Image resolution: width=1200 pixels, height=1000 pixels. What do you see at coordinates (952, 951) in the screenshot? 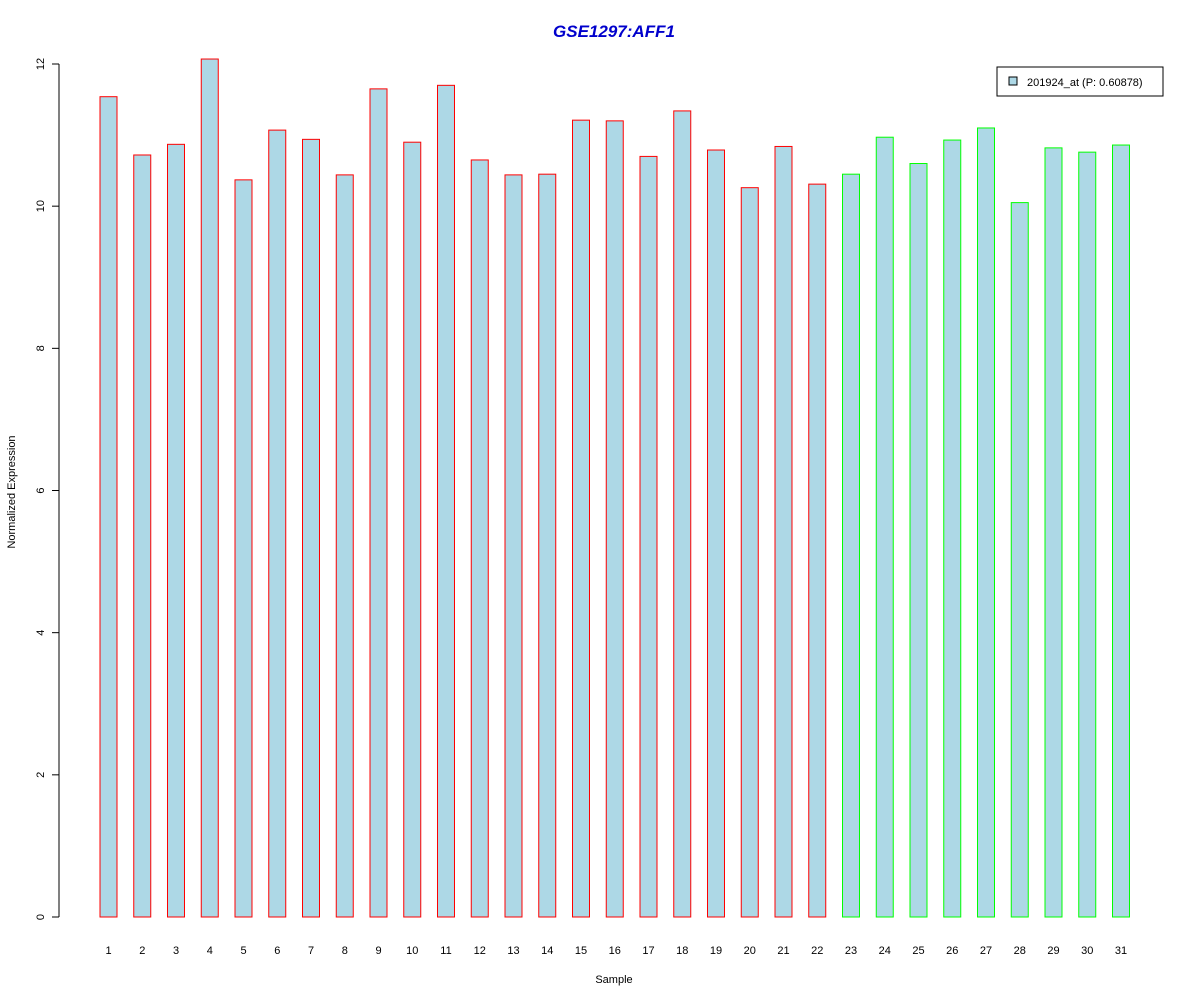
I see `x-tick-label: 26` at bounding box center [952, 951].